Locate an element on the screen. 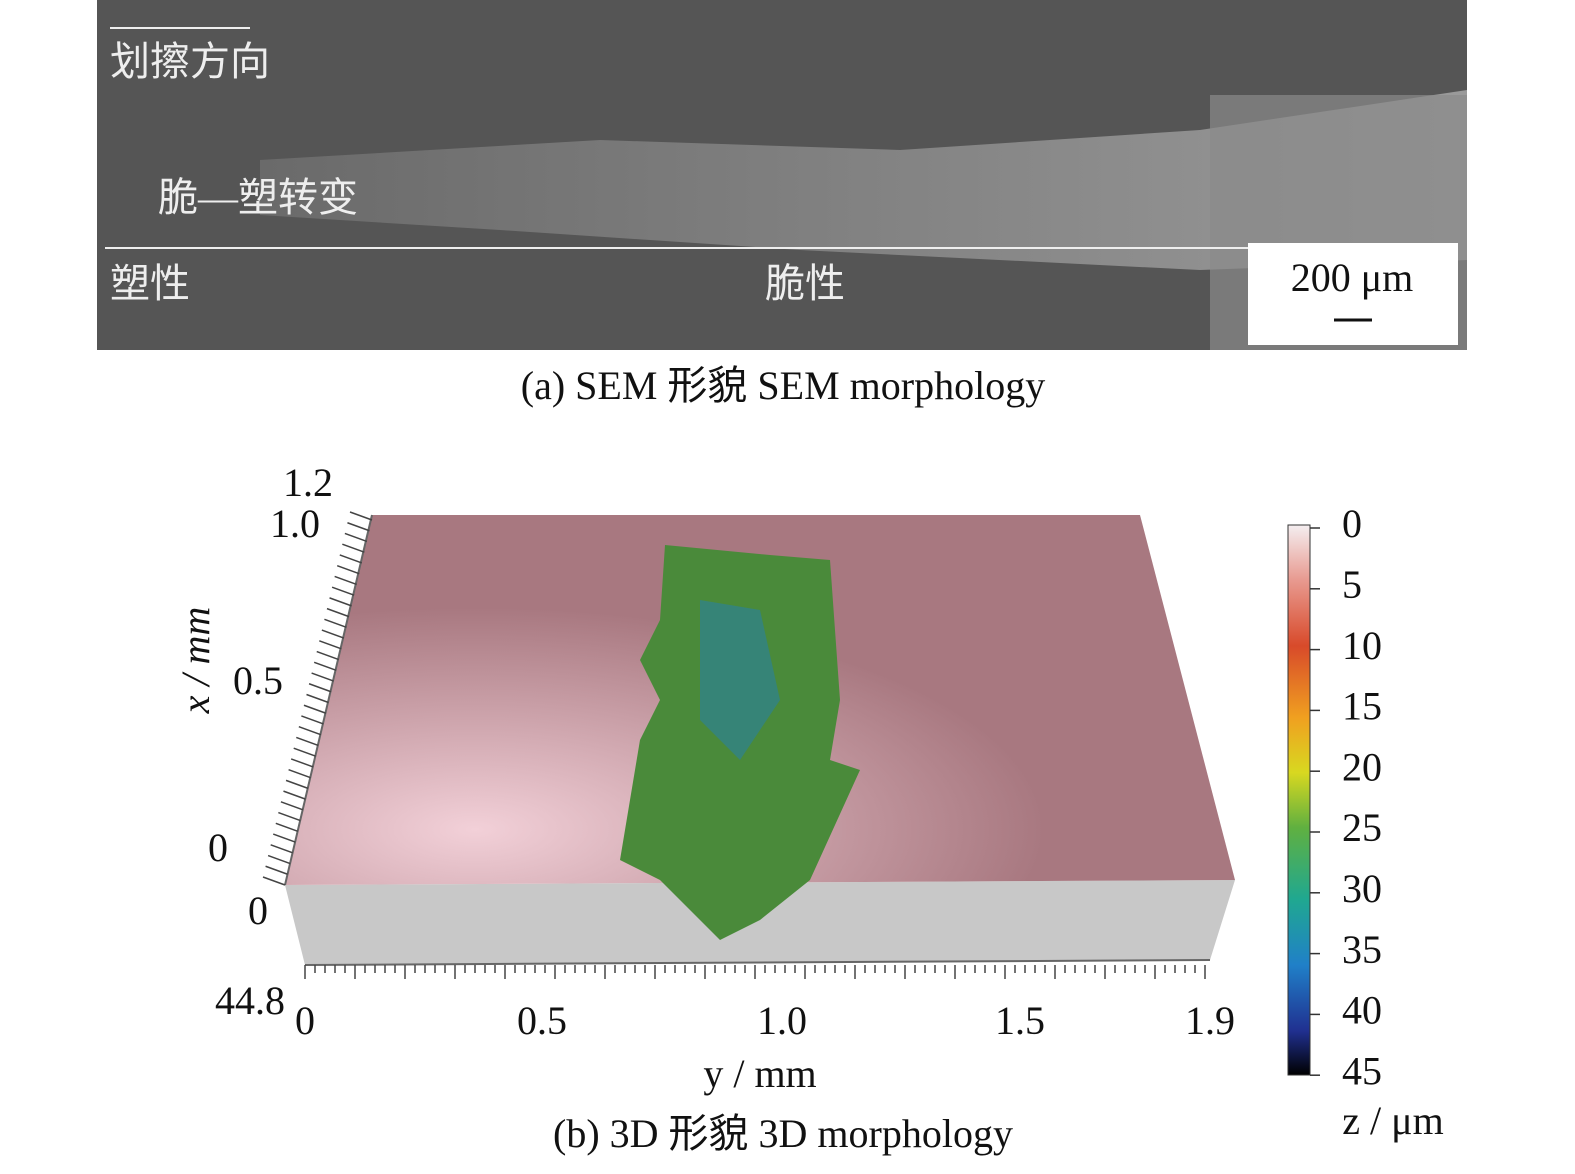 The image size is (1575, 1174). colorbar-tick-label: 25 is located at coordinates (1362, 827).